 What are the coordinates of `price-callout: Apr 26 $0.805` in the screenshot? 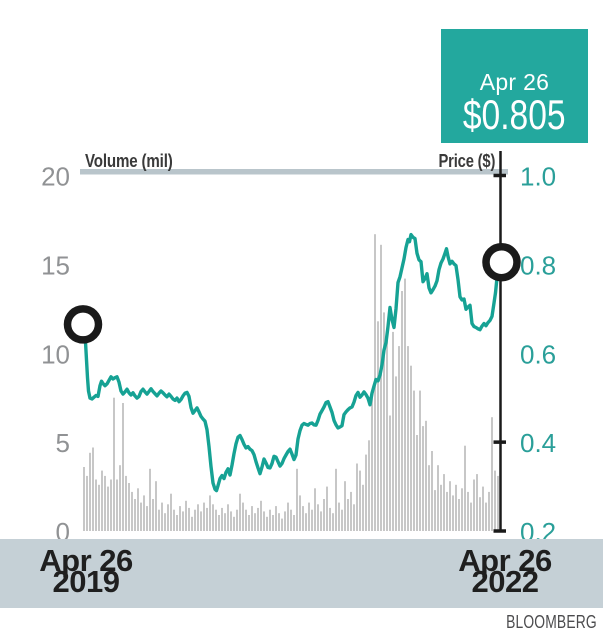 It's located at (514, 86).